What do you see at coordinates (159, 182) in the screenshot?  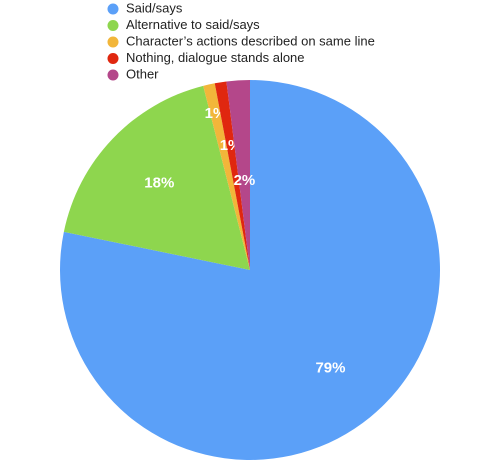 I see `data-label: 18%` at bounding box center [159, 182].